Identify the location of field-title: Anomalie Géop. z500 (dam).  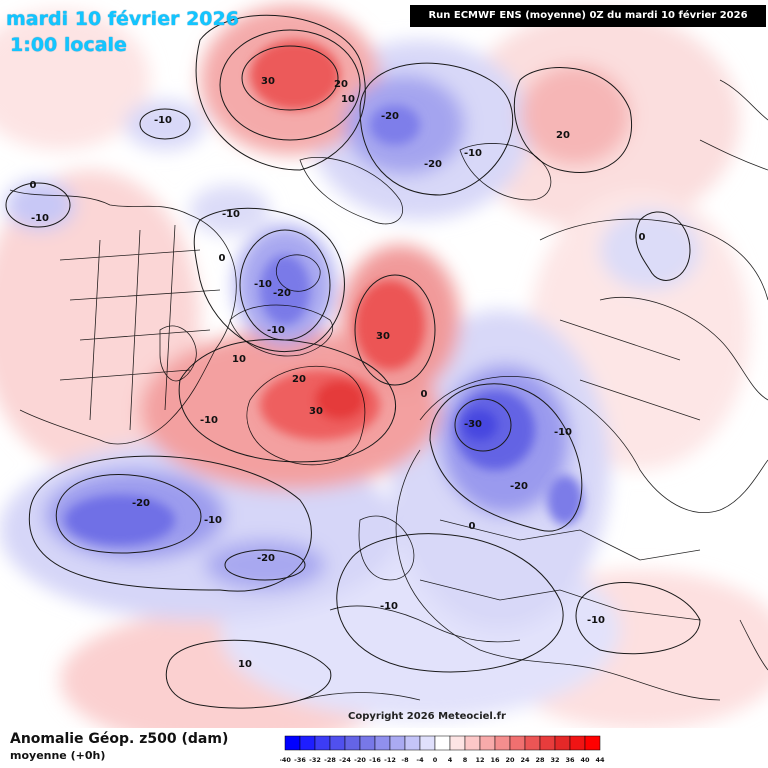
(119, 739).